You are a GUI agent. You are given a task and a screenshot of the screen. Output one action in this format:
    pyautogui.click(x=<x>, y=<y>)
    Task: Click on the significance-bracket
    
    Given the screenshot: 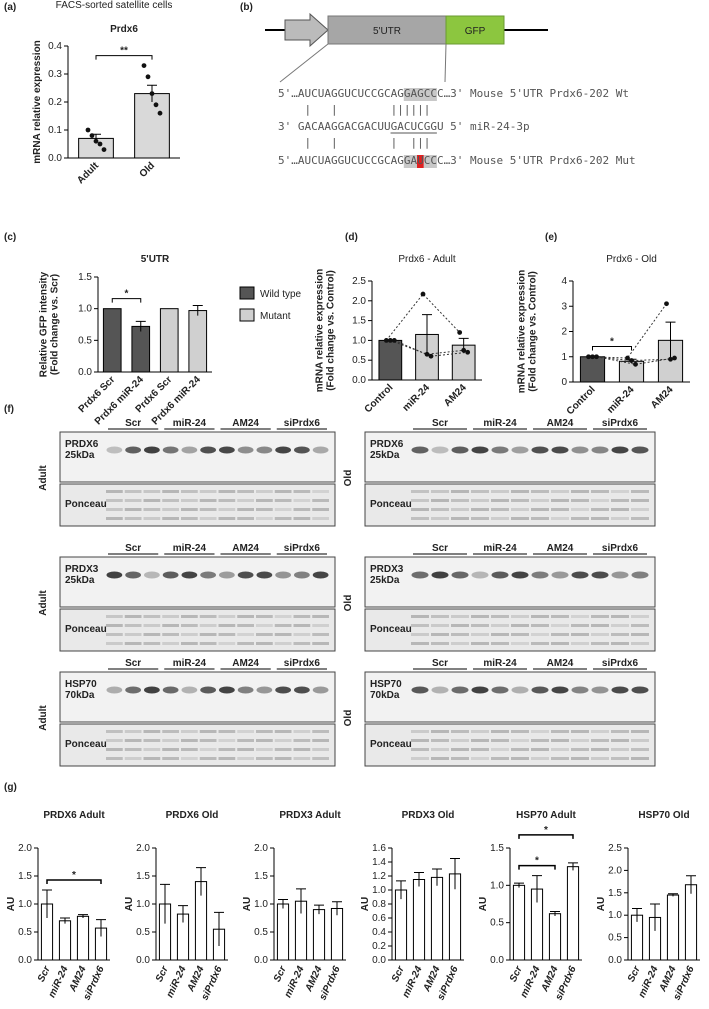 What is the action you would take?
    pyautogui.click(x=126, y=300)
    